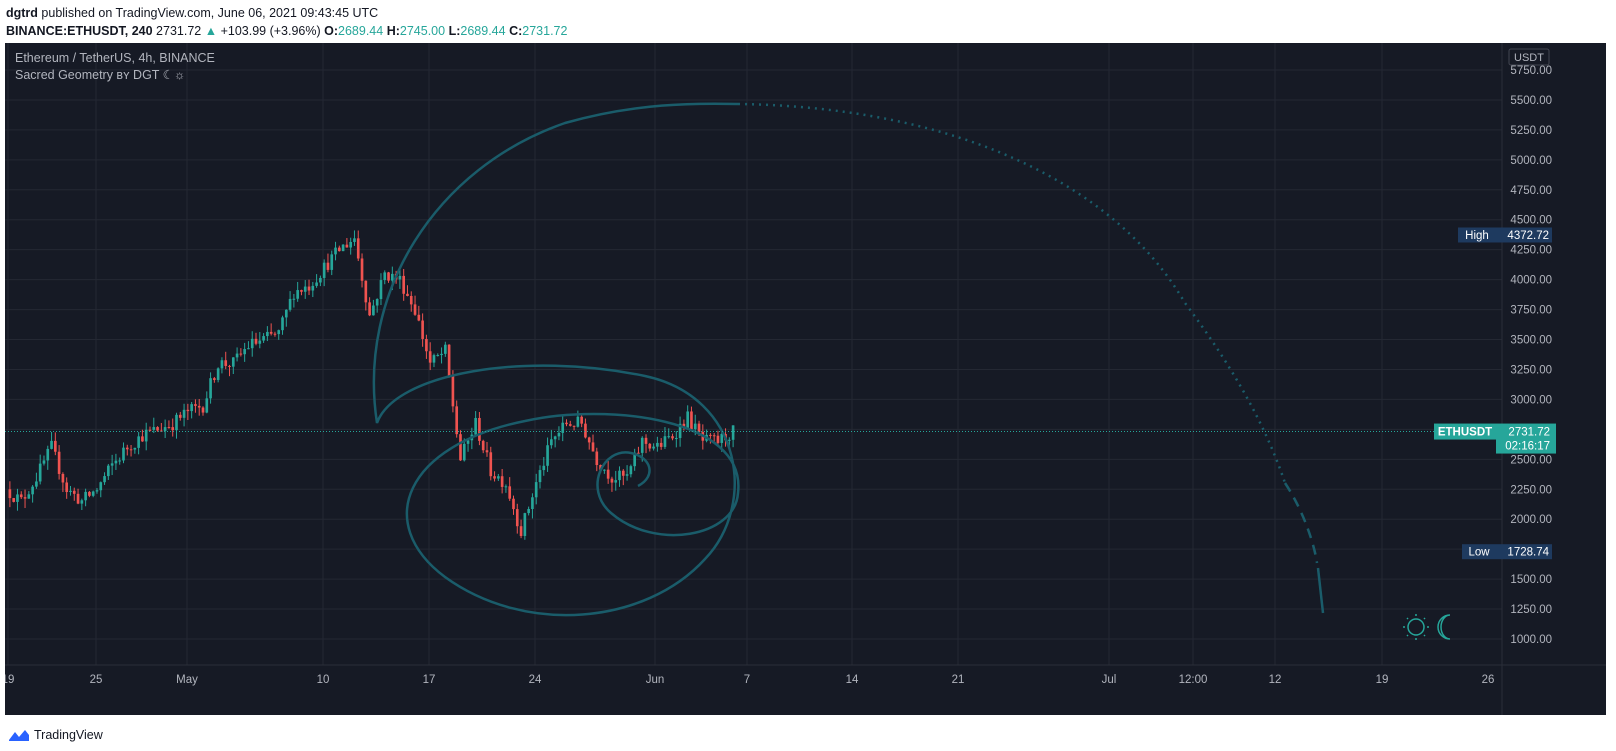  What do you see at coordinates (187, 680) in the screenshot?
I see `time-tick: May` at bounding box center [187, 680].